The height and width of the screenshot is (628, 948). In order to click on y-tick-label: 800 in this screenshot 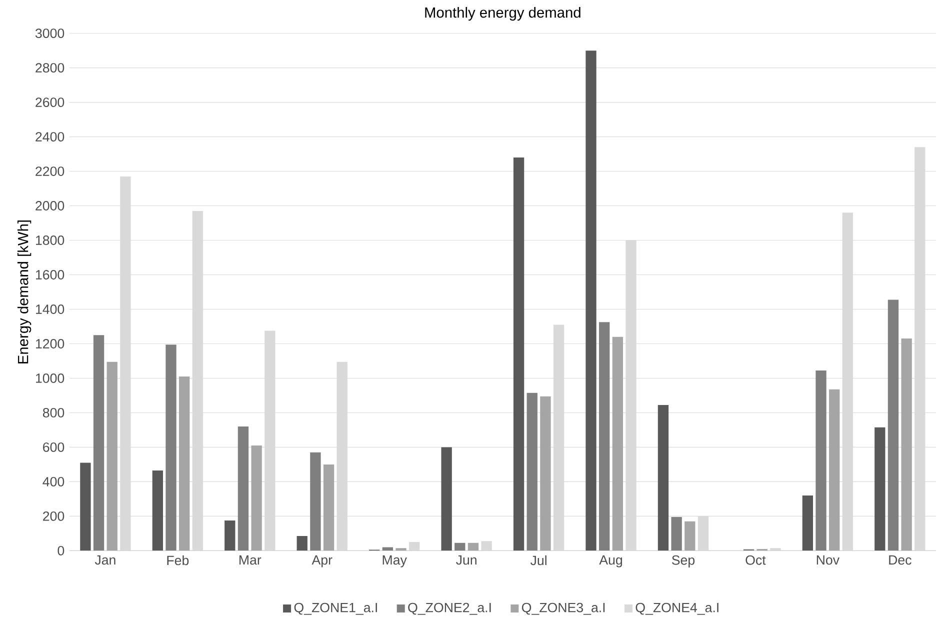, I will do `click(53, 413)`.